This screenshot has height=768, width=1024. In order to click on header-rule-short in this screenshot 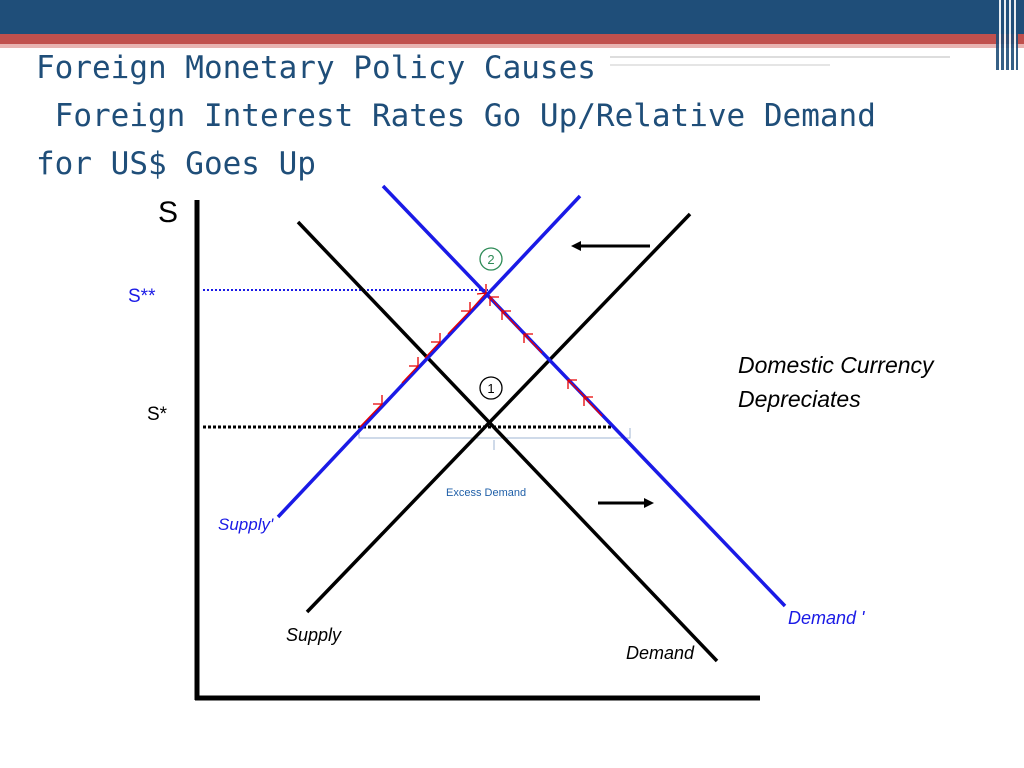, I will do `click(720, 65)`.